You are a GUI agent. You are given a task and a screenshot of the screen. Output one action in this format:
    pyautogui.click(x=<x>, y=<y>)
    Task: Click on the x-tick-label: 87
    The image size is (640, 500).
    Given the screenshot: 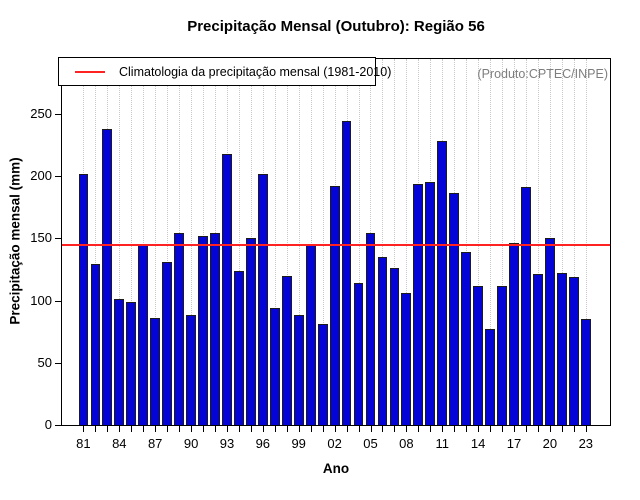 What is the action you would take?
    pyautogui.click(x=155, y=443)
    